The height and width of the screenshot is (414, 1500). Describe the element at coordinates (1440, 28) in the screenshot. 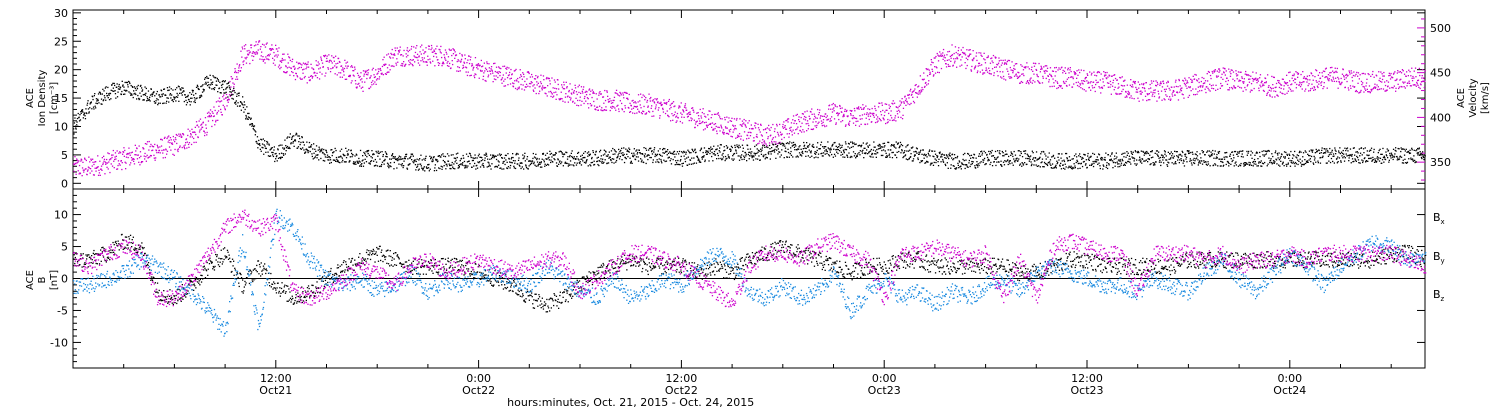

I see `velocity-tick-label: 500` at that location.